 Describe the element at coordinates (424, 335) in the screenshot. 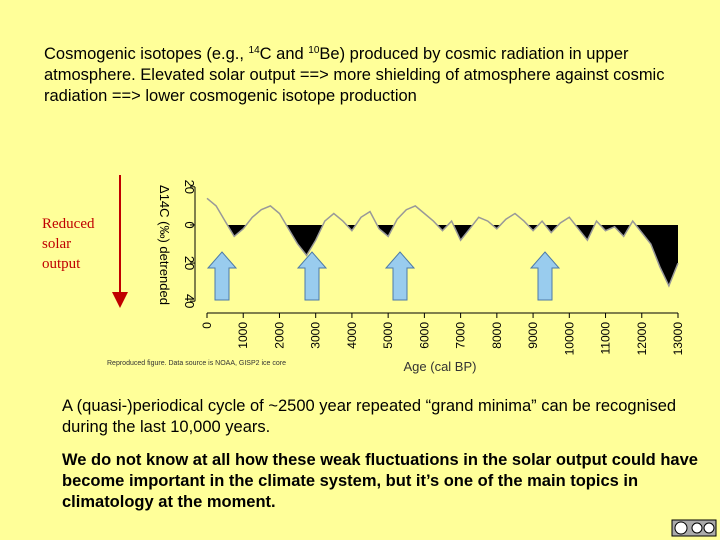

I see `x-tick-label: 6000` at that location.